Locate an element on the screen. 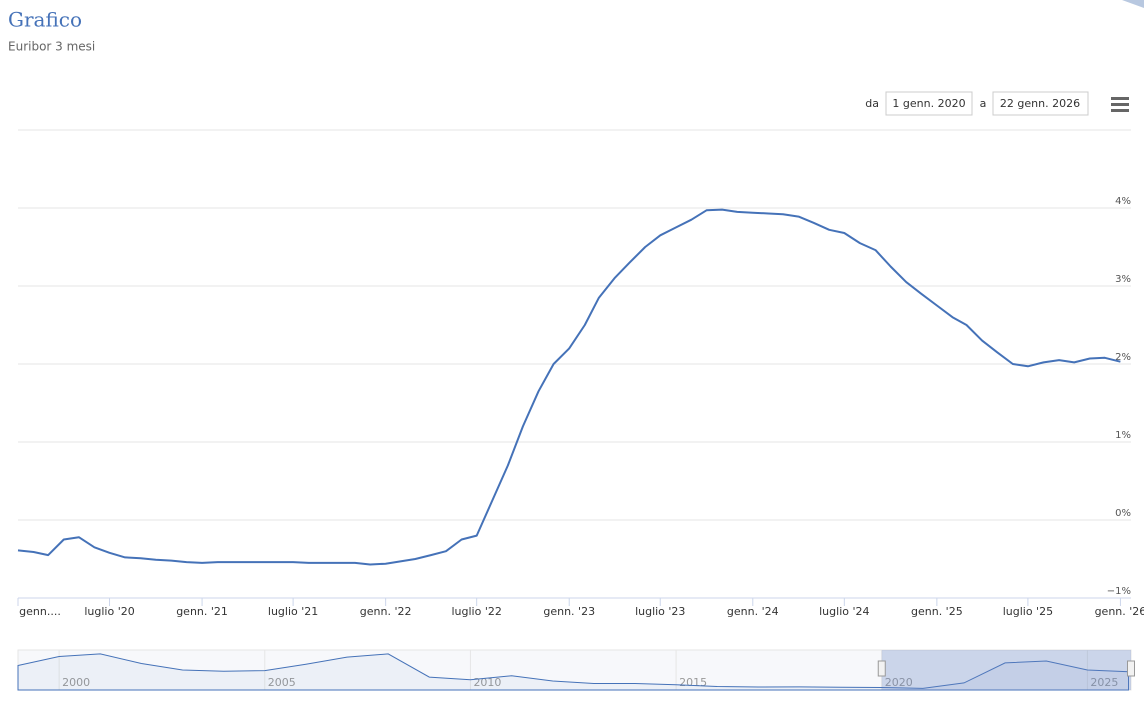  navigator-tick-label: 2005 is located at coordinates (282, 682).